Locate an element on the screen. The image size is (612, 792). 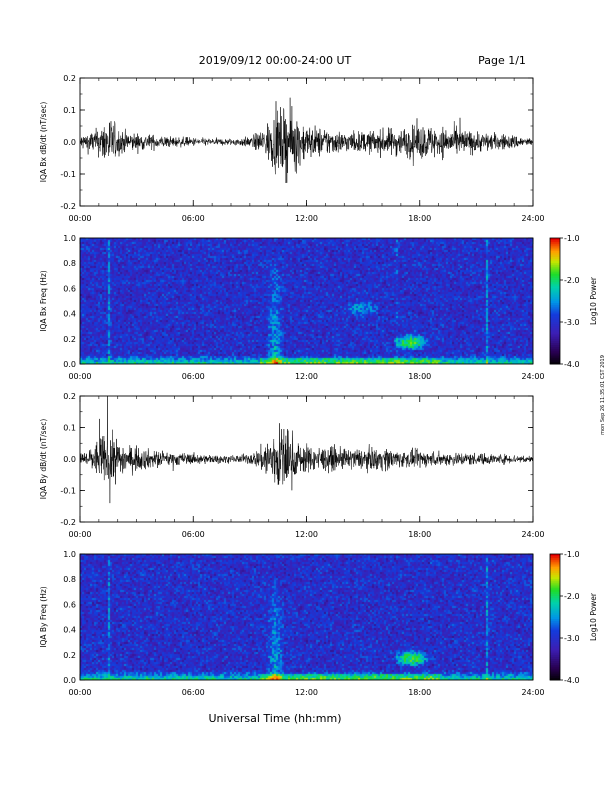
y-tick-label: 0.0 is located at coordinates (69, 142).